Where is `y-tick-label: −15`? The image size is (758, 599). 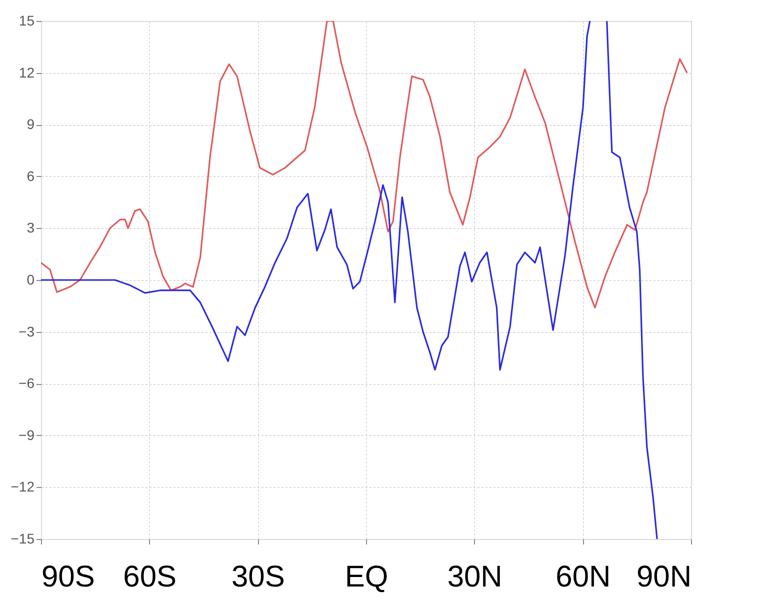 y-tick-label: −15 is located at coordinates (22, 538).